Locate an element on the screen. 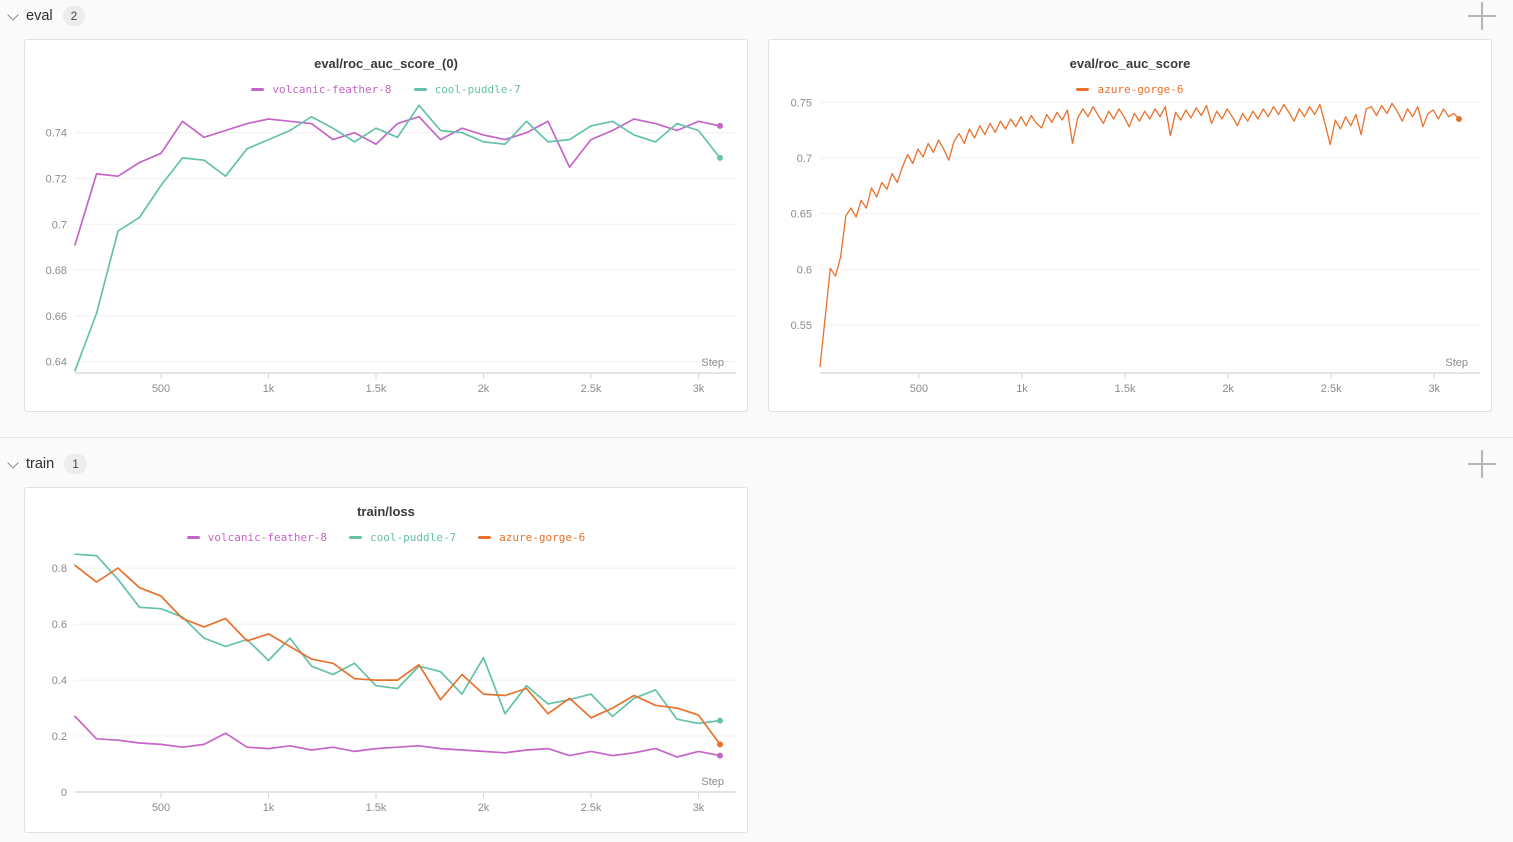  section-divider is located at coordinates (756, 437).